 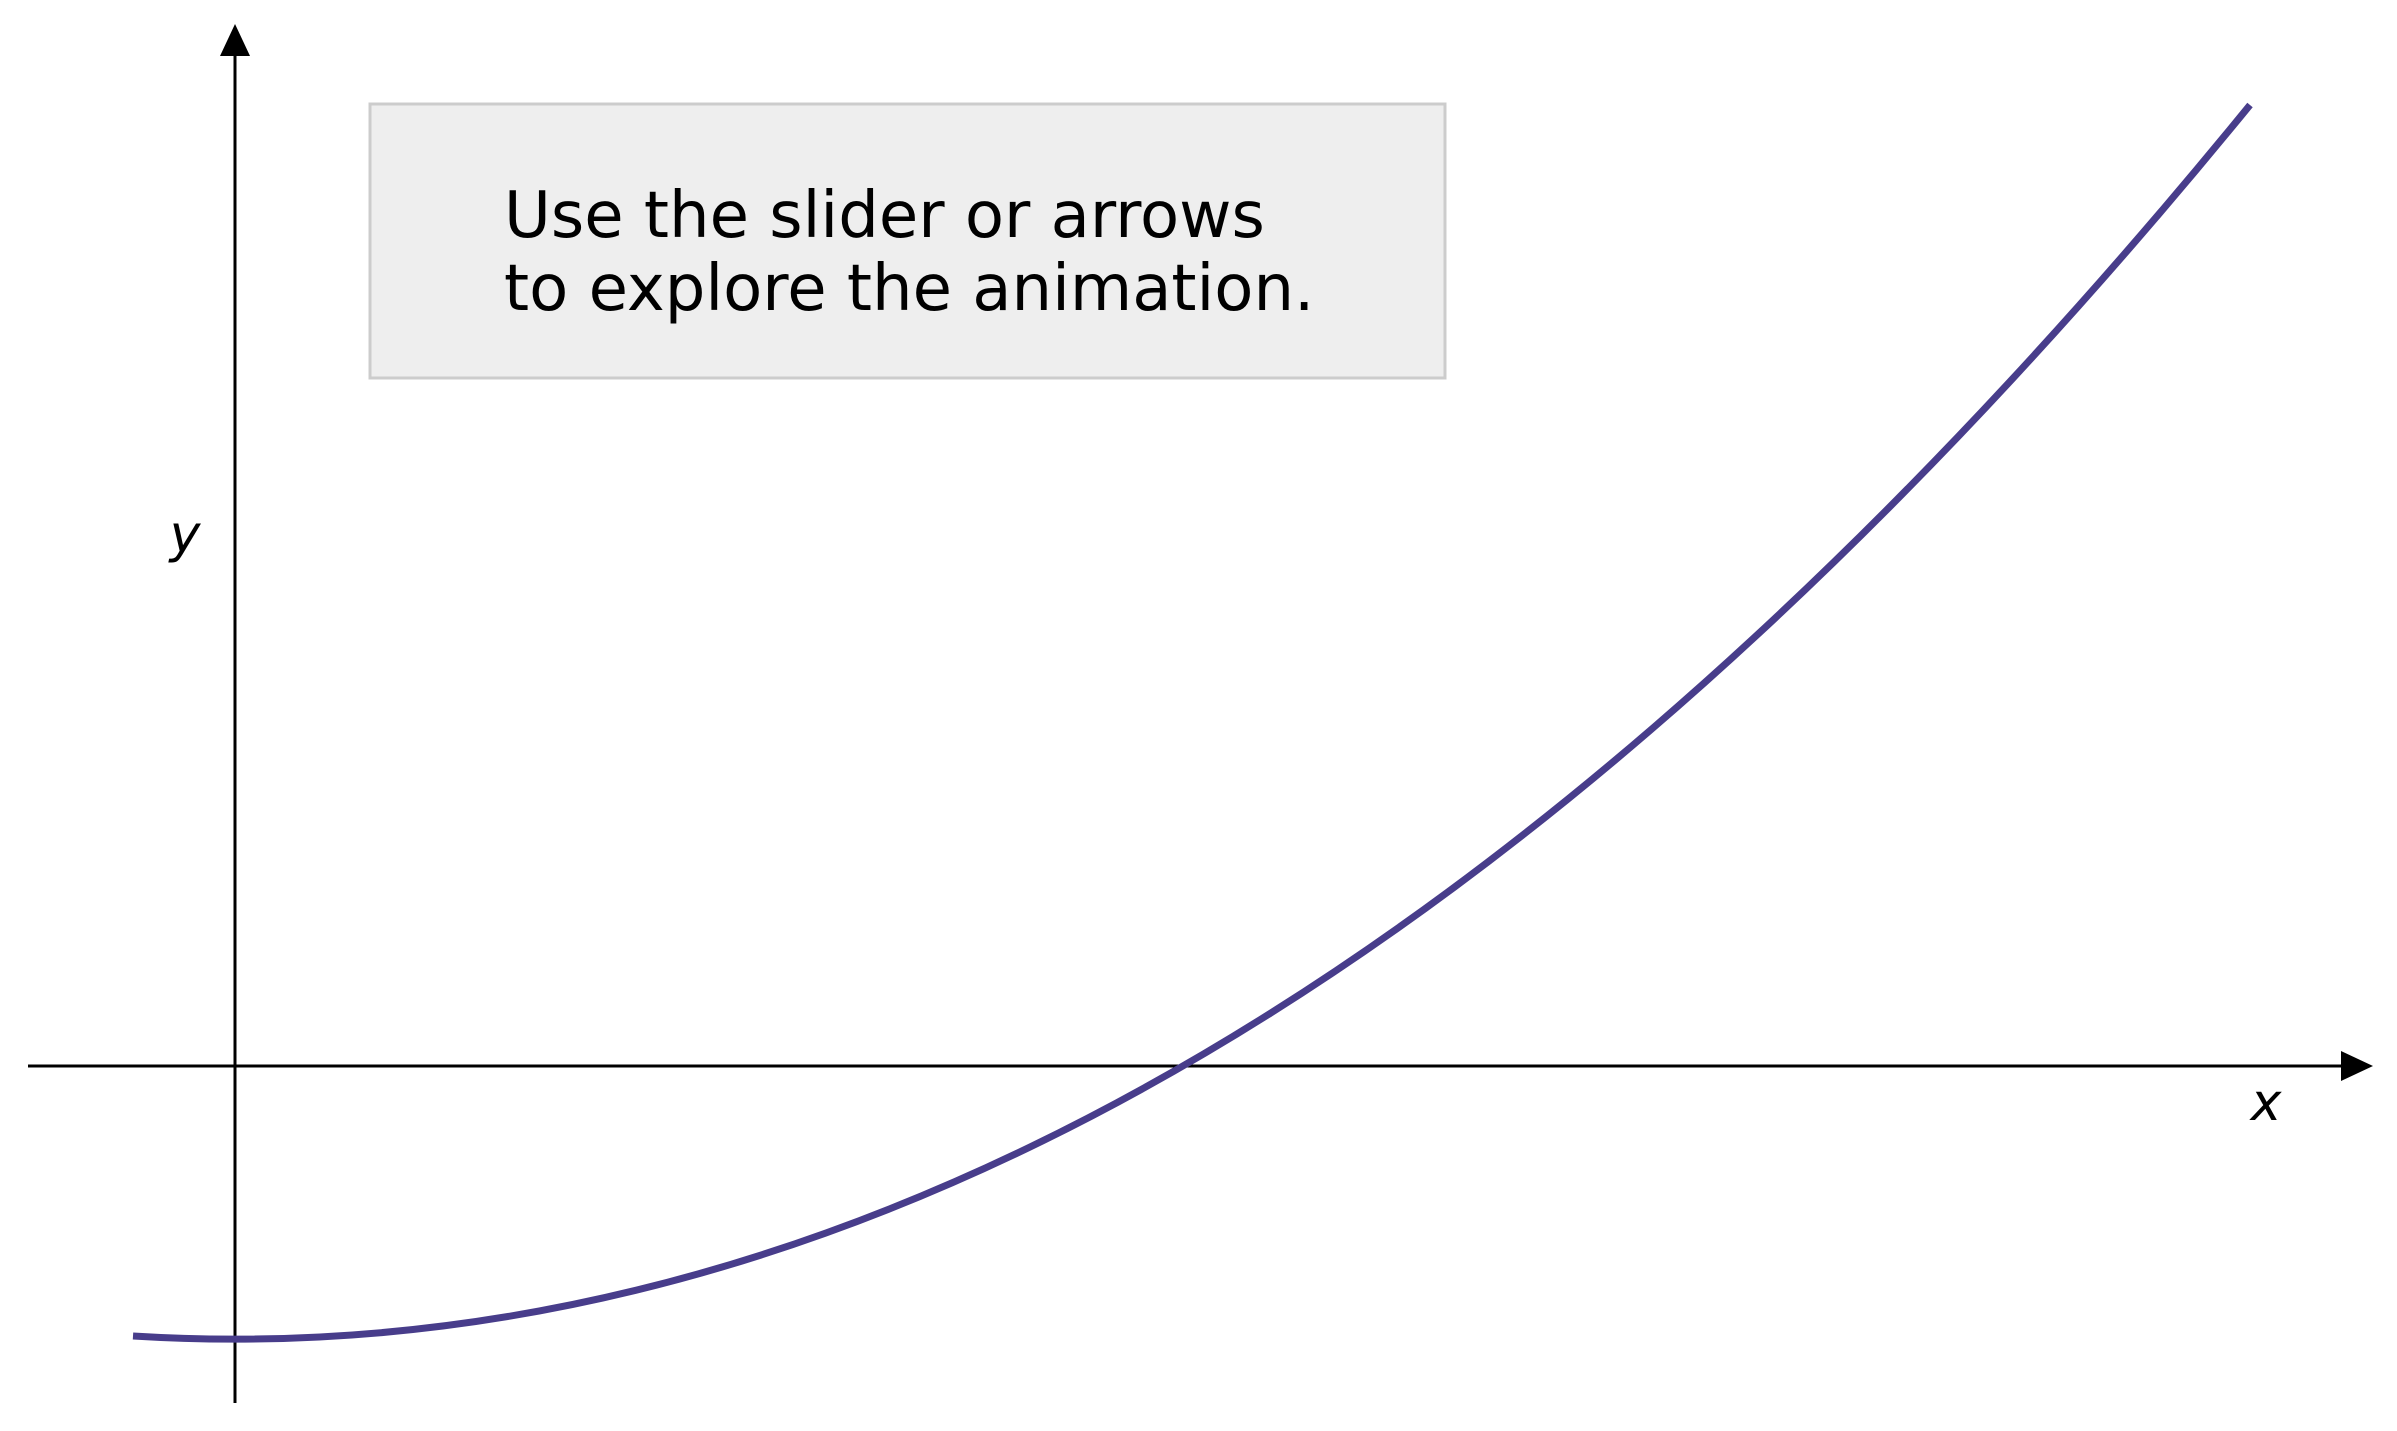 I want to click on y-axis-label: y, so click(x=185, y=535).